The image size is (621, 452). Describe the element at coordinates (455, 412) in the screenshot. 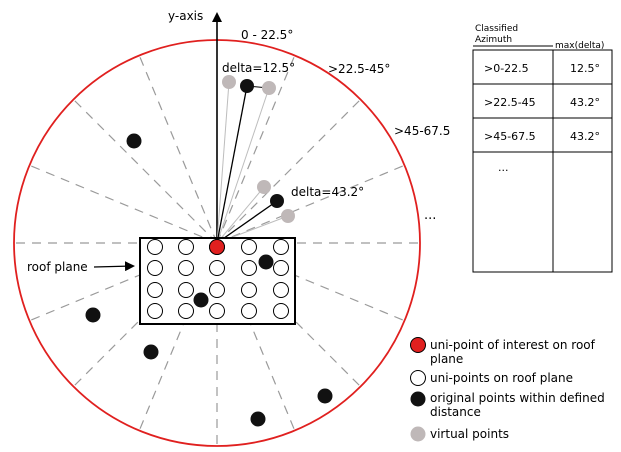

I see `legend-label-original-line2: distance` at that location.